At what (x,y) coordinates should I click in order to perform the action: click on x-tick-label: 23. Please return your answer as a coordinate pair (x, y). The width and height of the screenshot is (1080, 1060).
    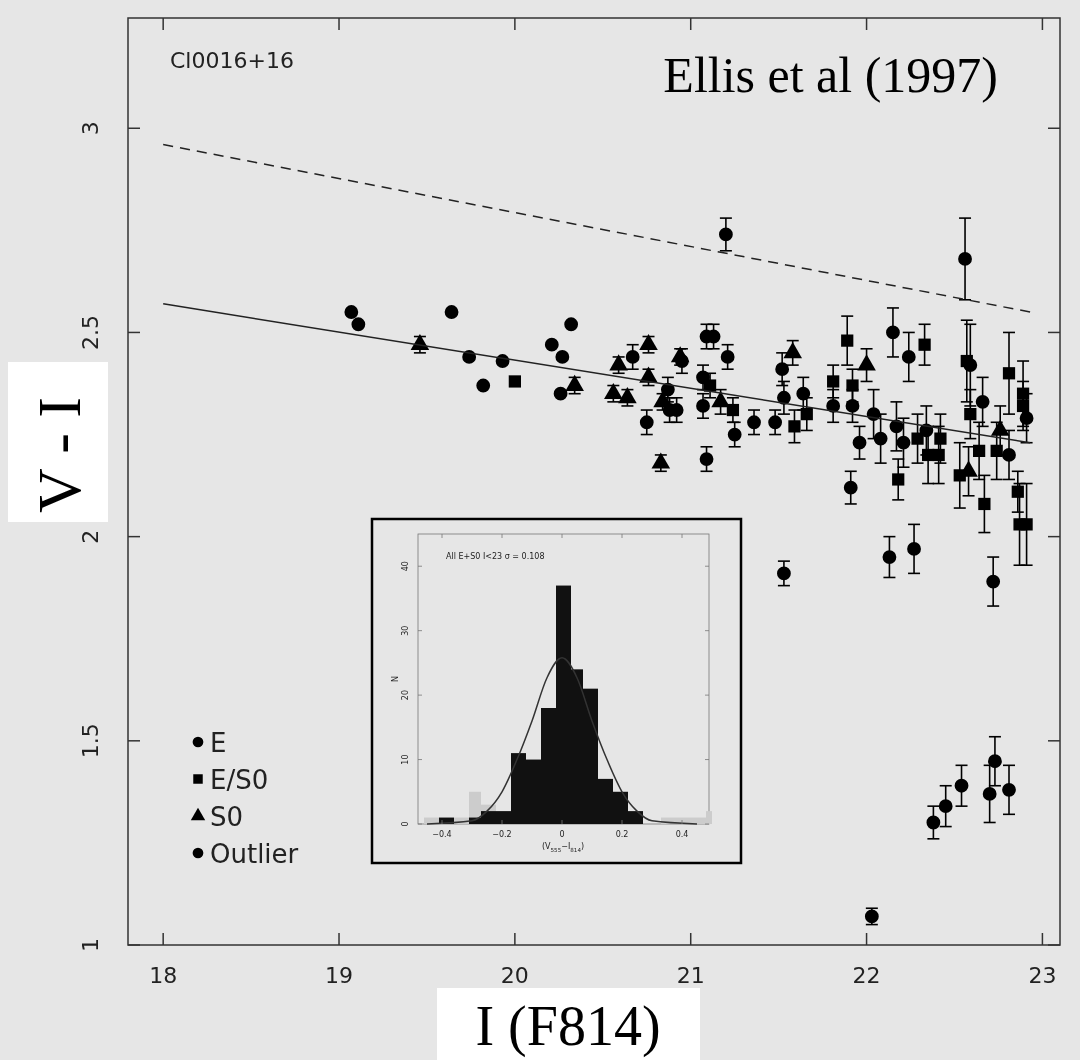
    Looking at the image, I should click on (1042, 975).